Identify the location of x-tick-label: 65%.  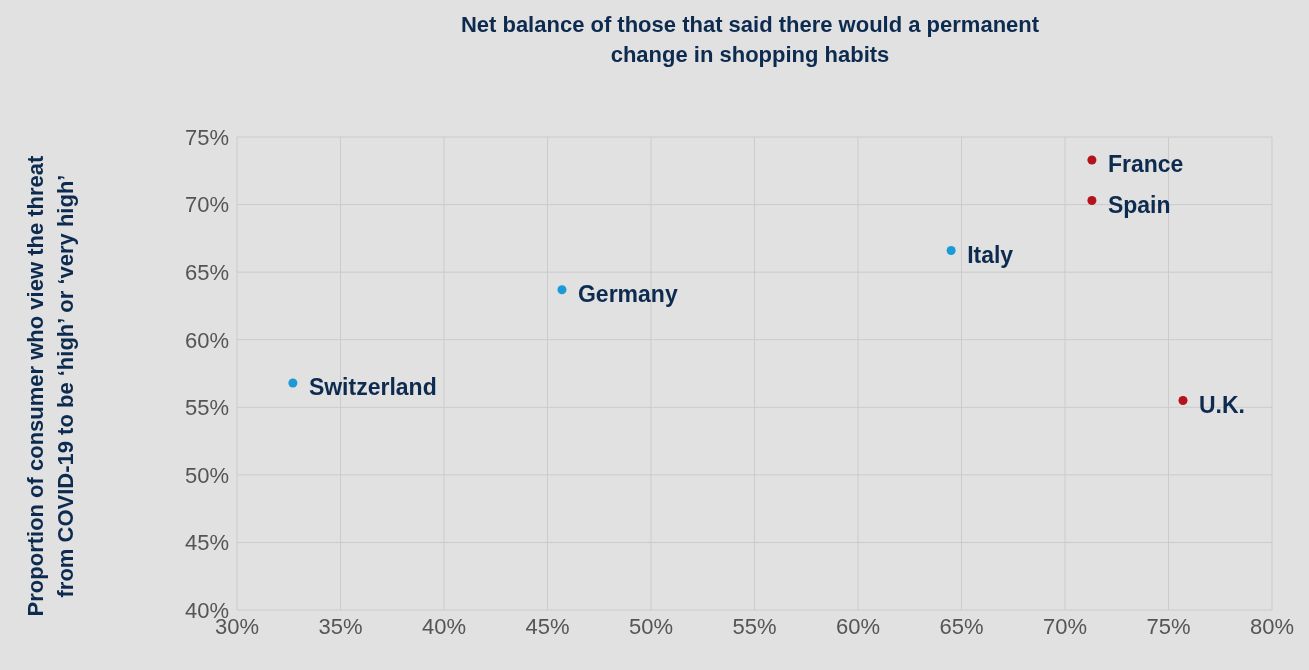
(961, 626).